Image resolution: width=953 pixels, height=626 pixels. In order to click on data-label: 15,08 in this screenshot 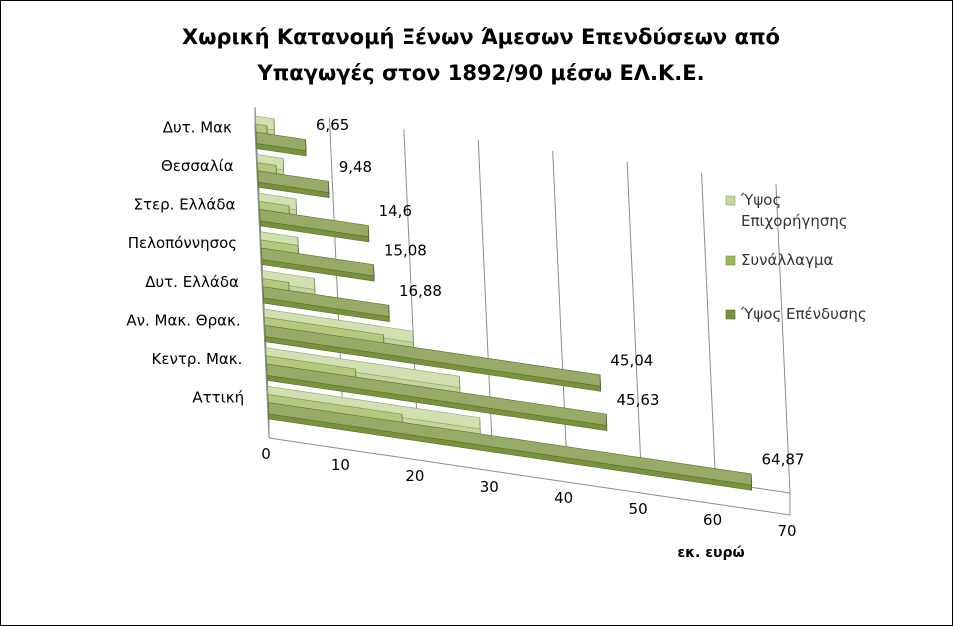, I will do `click(405, 250)`.